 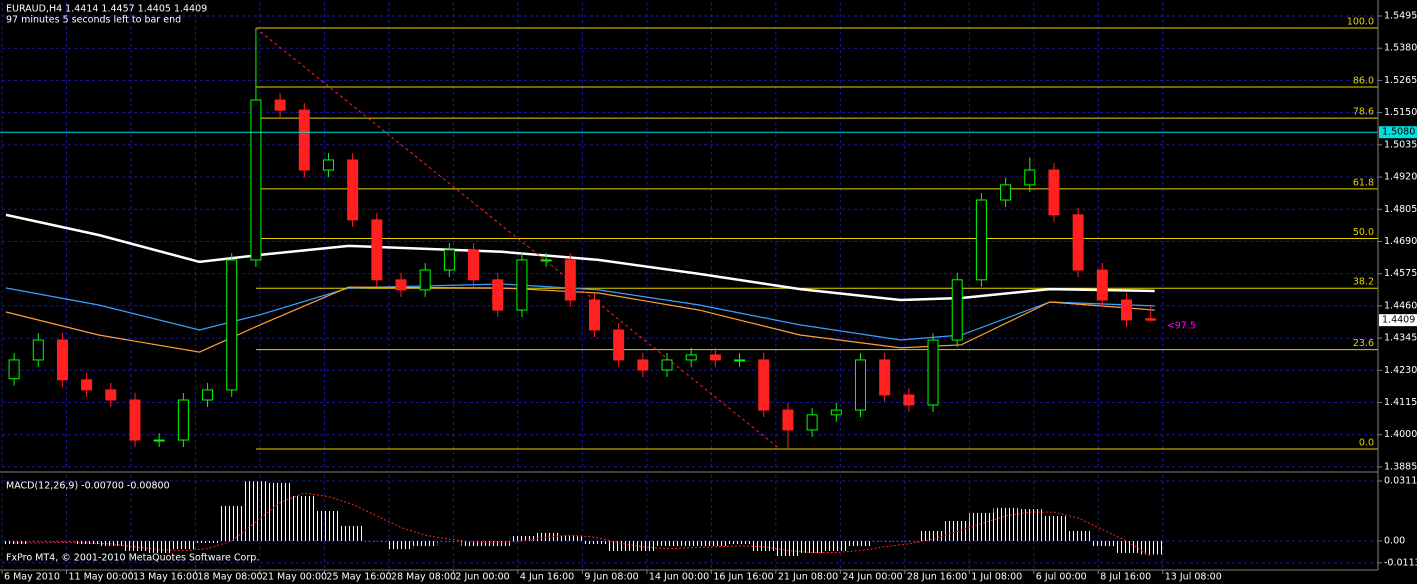 I want to click on fib-label: 23.6, so click(x=1363, y=343).